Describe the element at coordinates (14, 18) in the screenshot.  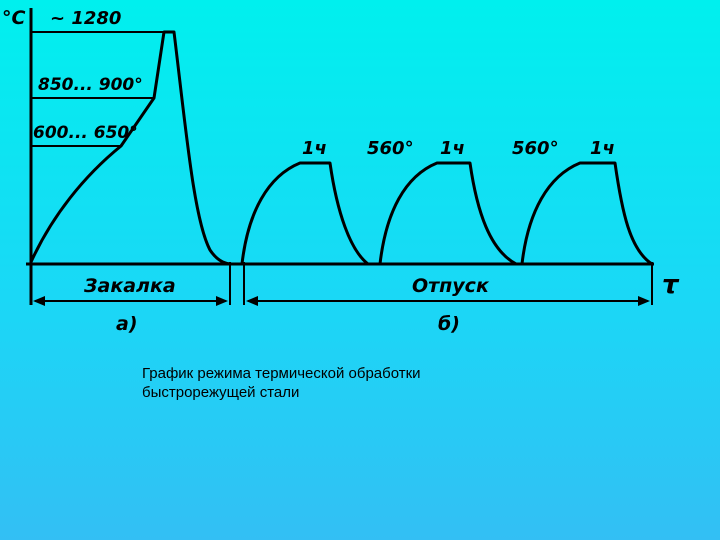
I see `y-axis-unit: °C` at that location.